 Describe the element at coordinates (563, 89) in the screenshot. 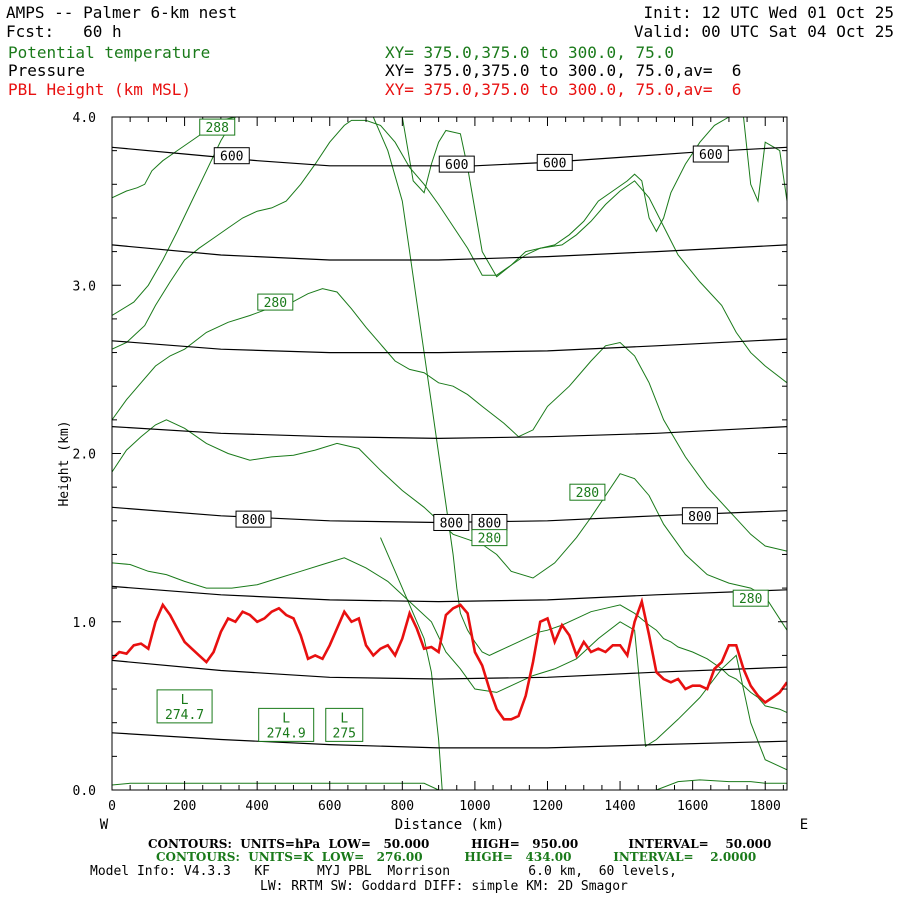

I see `field3-xy: XY= 375.0,375.0 to 300.0, 75.0,av= 6` at that location.